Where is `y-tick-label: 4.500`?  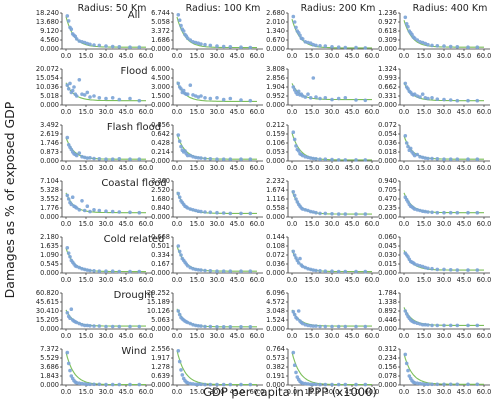
y-tick-label: 4.500 is located at coordinates (160, 78).